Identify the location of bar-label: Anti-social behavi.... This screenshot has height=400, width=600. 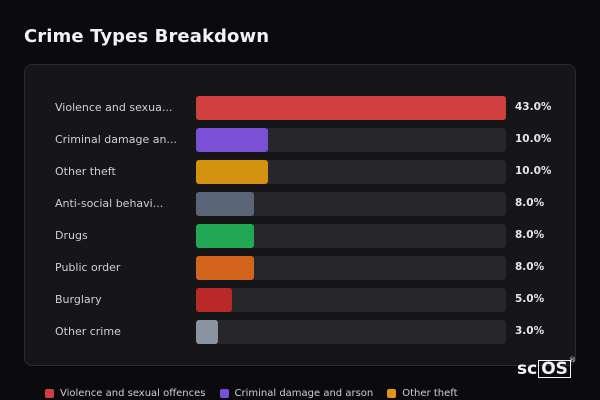
(109, 203).